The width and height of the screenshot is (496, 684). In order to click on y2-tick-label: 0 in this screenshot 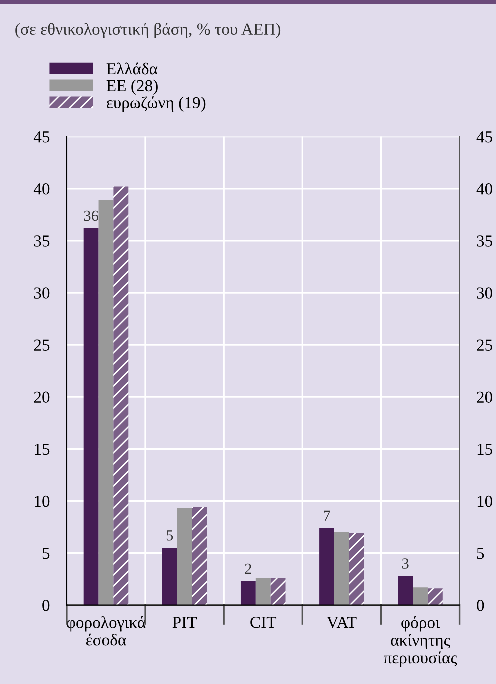, I will do `click(480, 606)`.